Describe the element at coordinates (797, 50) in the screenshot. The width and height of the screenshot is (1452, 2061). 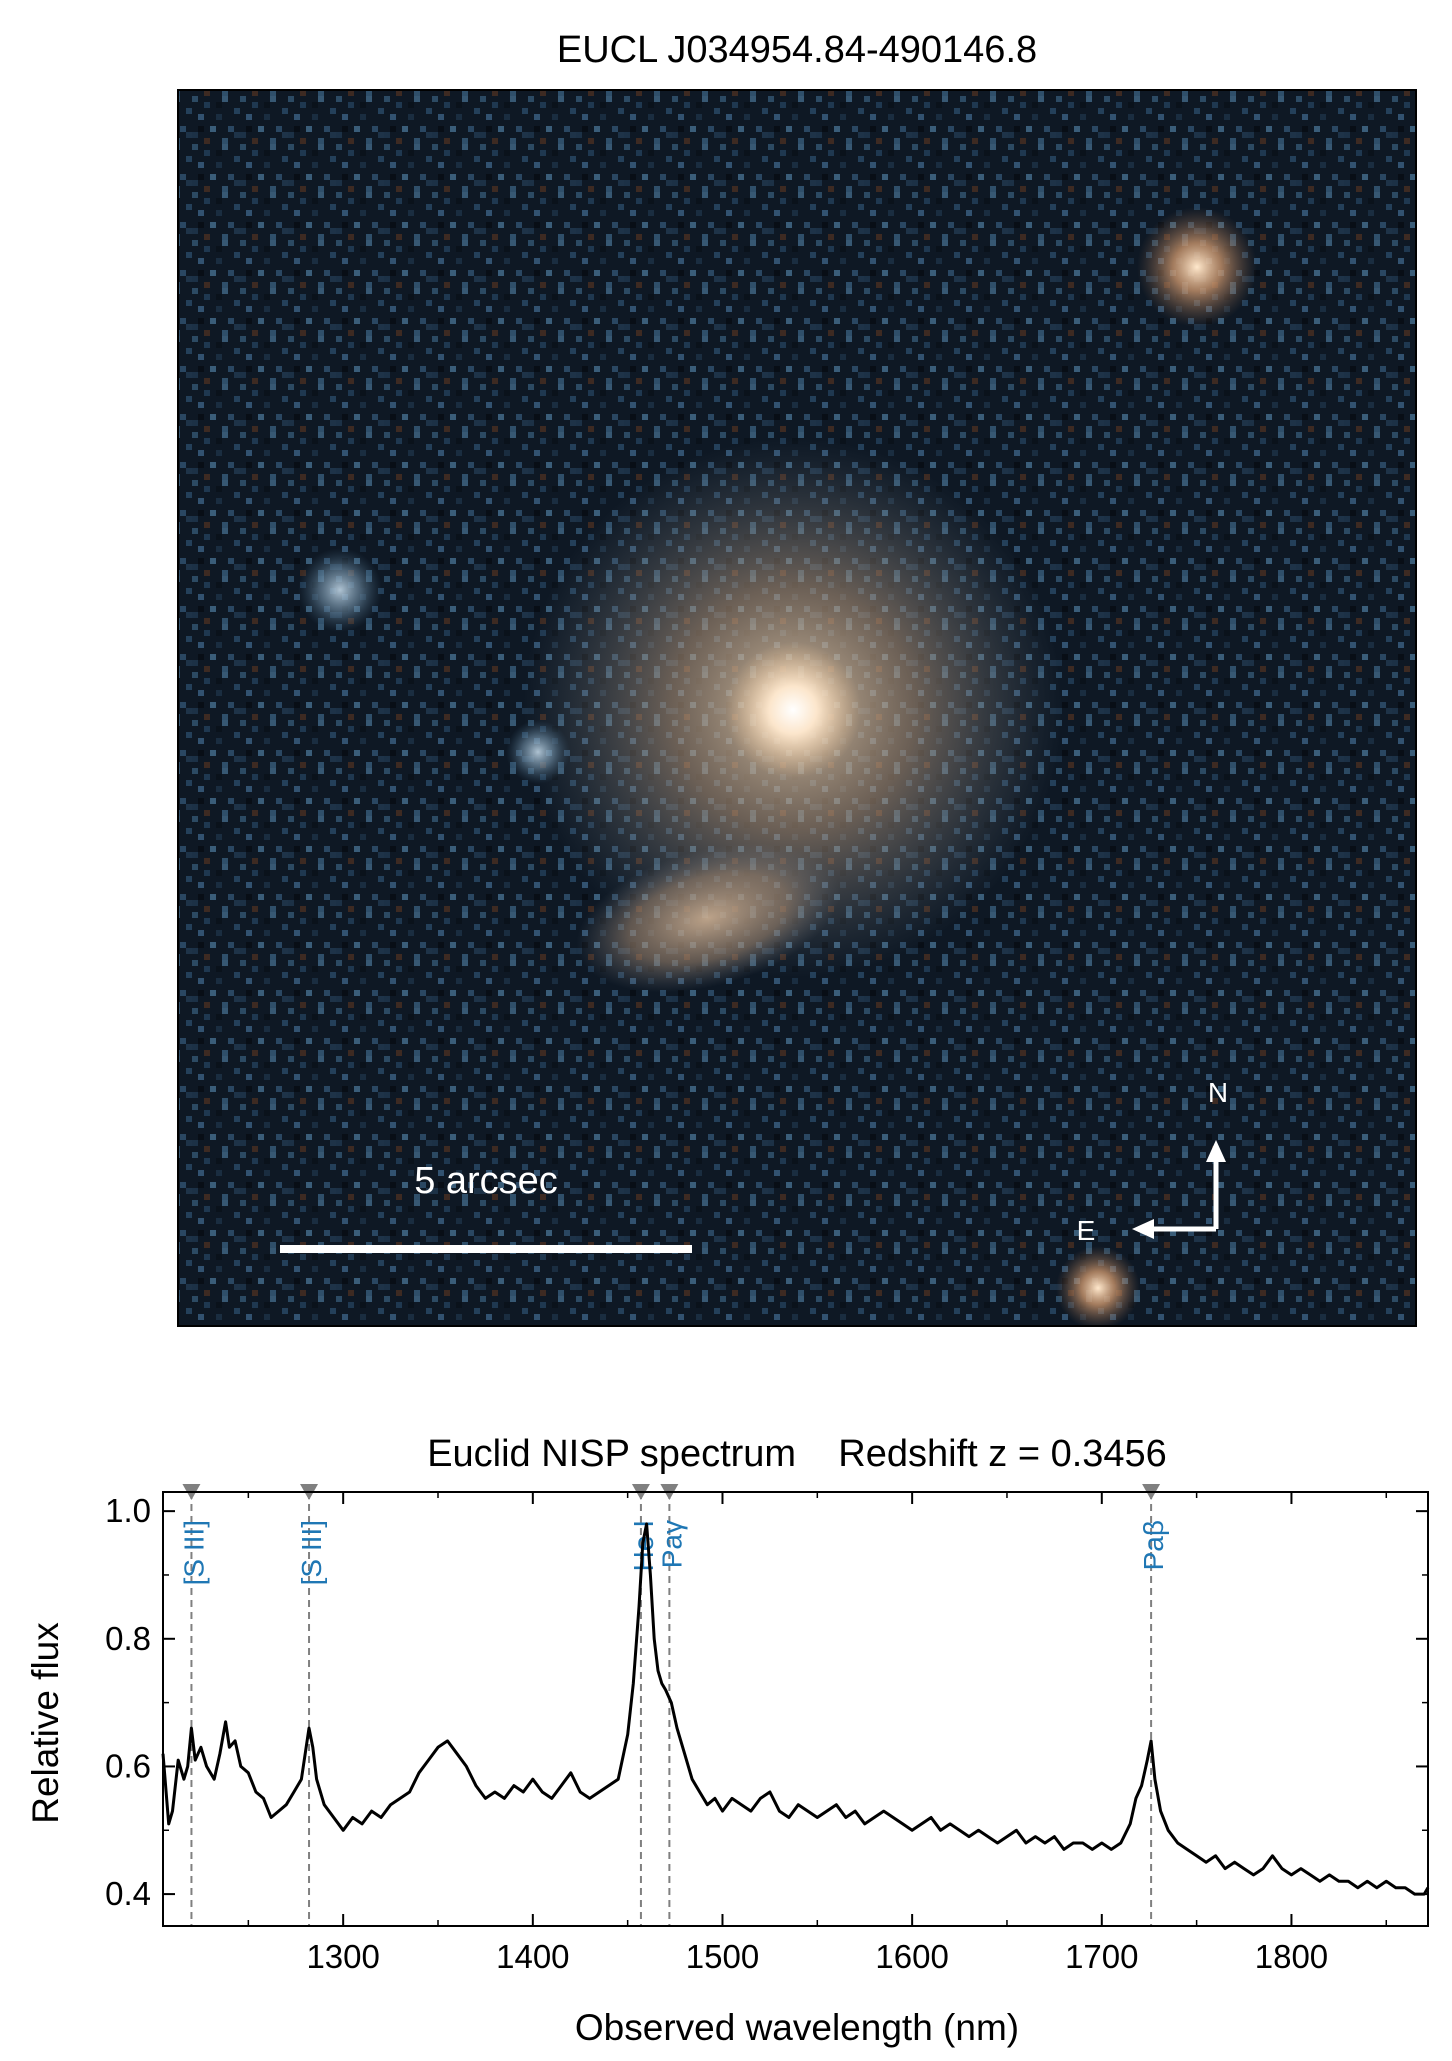
I see `image-title: EUCL J034954.84-490146.8` at that location.